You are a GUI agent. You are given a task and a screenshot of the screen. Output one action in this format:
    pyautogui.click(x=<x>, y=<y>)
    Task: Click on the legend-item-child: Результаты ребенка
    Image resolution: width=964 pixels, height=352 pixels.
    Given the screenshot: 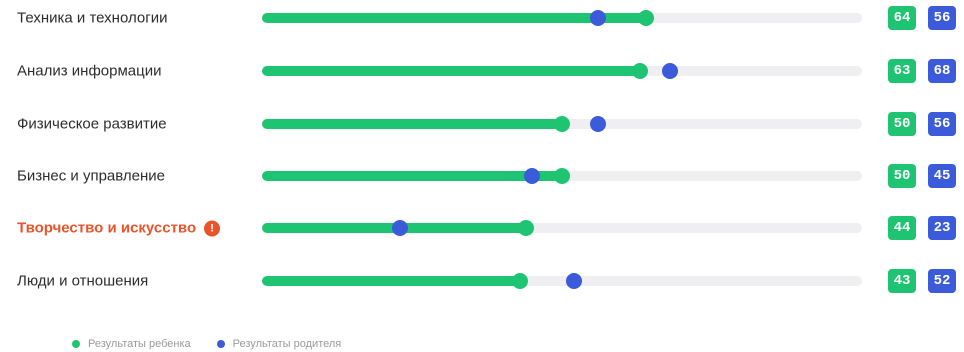 What is the action you would take?
    pyautogui.click(x=131, y=344)
    